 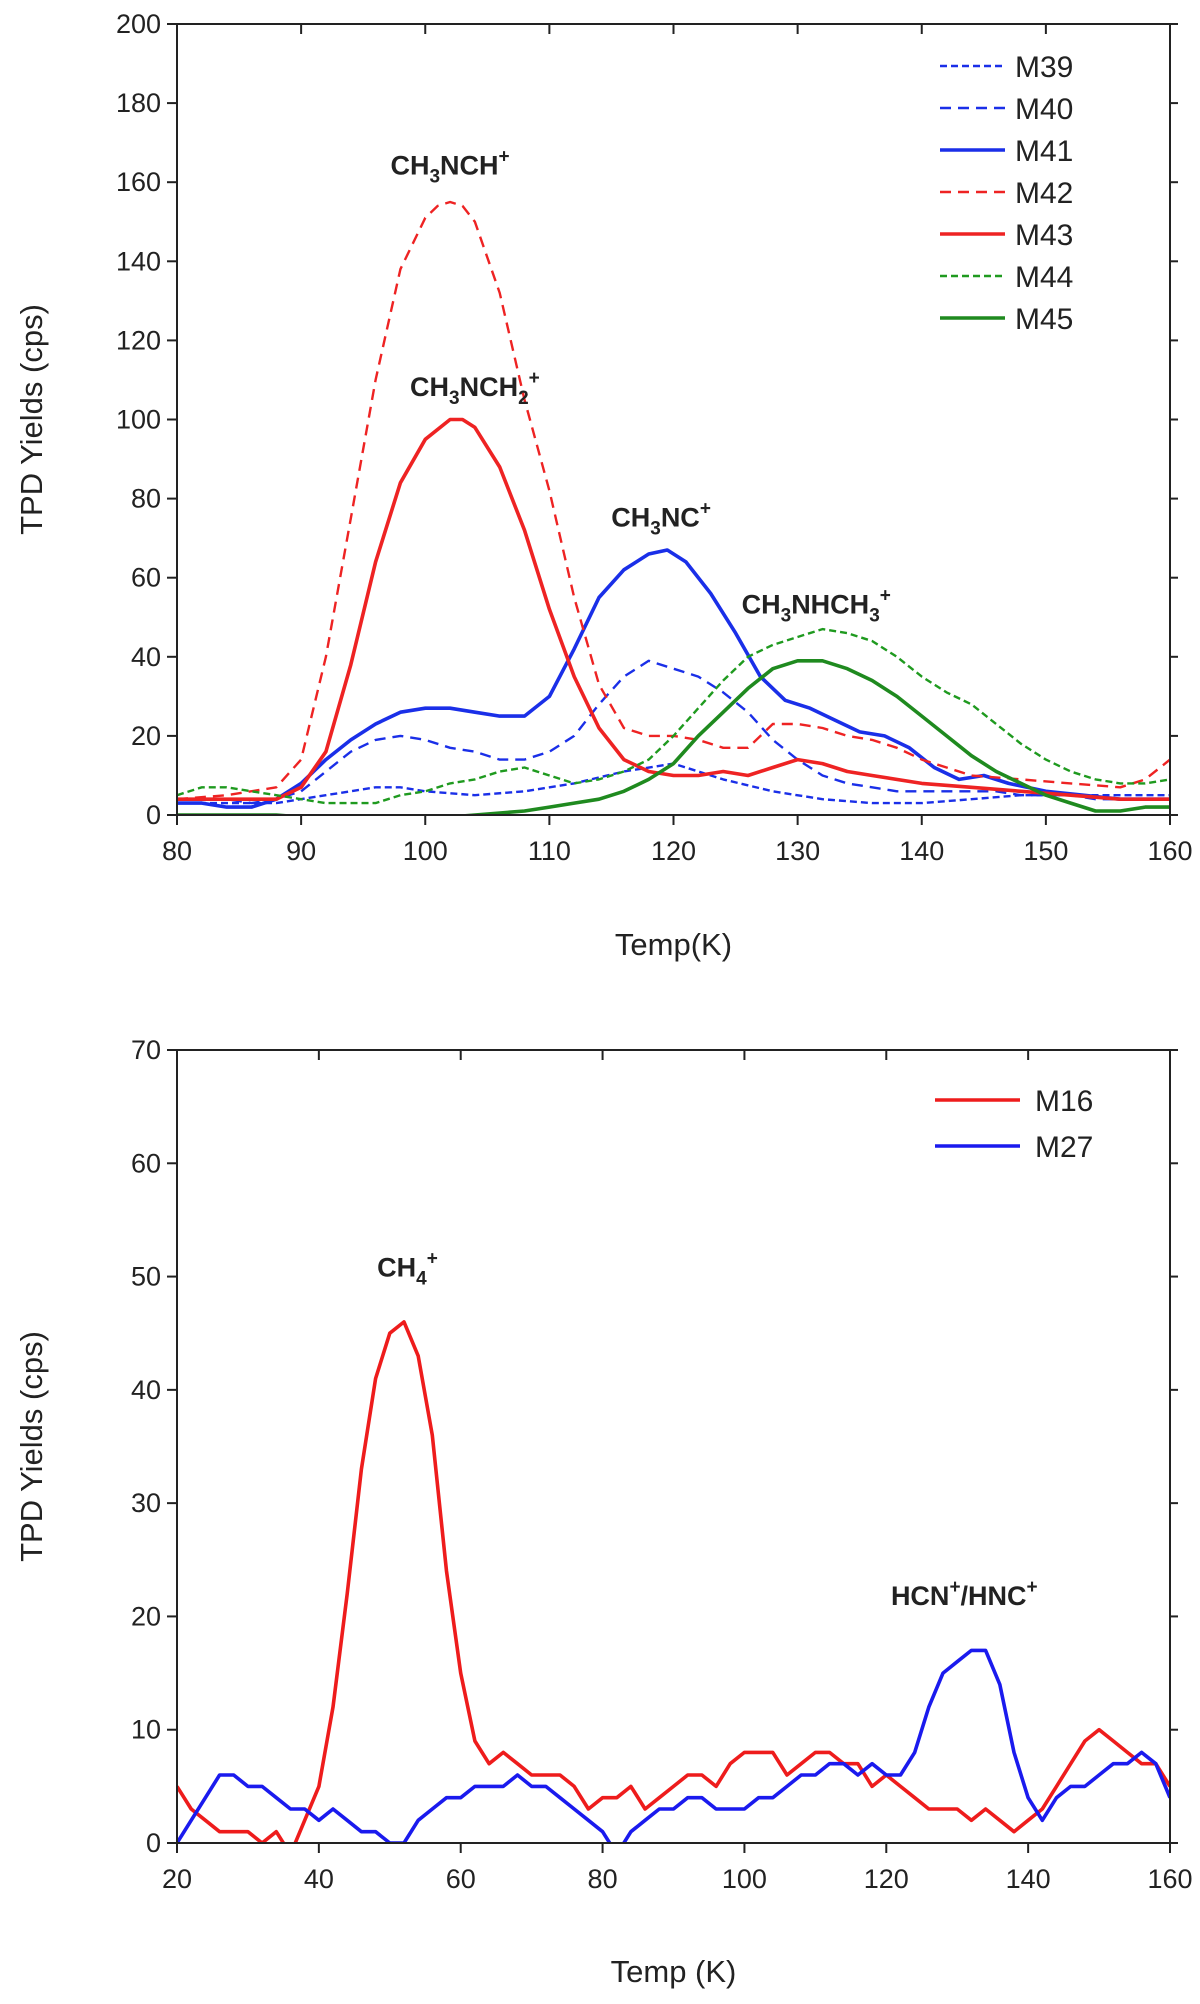 I want to click on y-tick-label: 10, so click(x=146, y=1730).